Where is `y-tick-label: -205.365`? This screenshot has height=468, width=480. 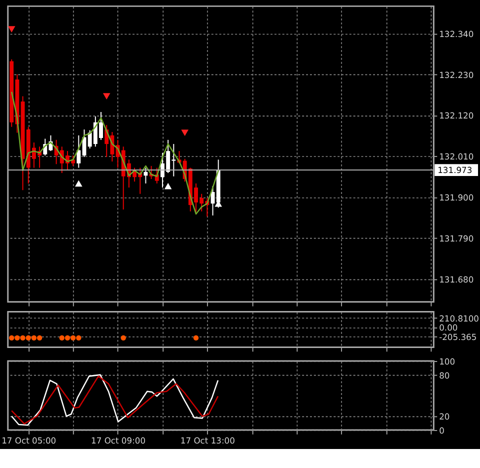 y-tick-label: -205.365 is located at coordinates (458, 337).